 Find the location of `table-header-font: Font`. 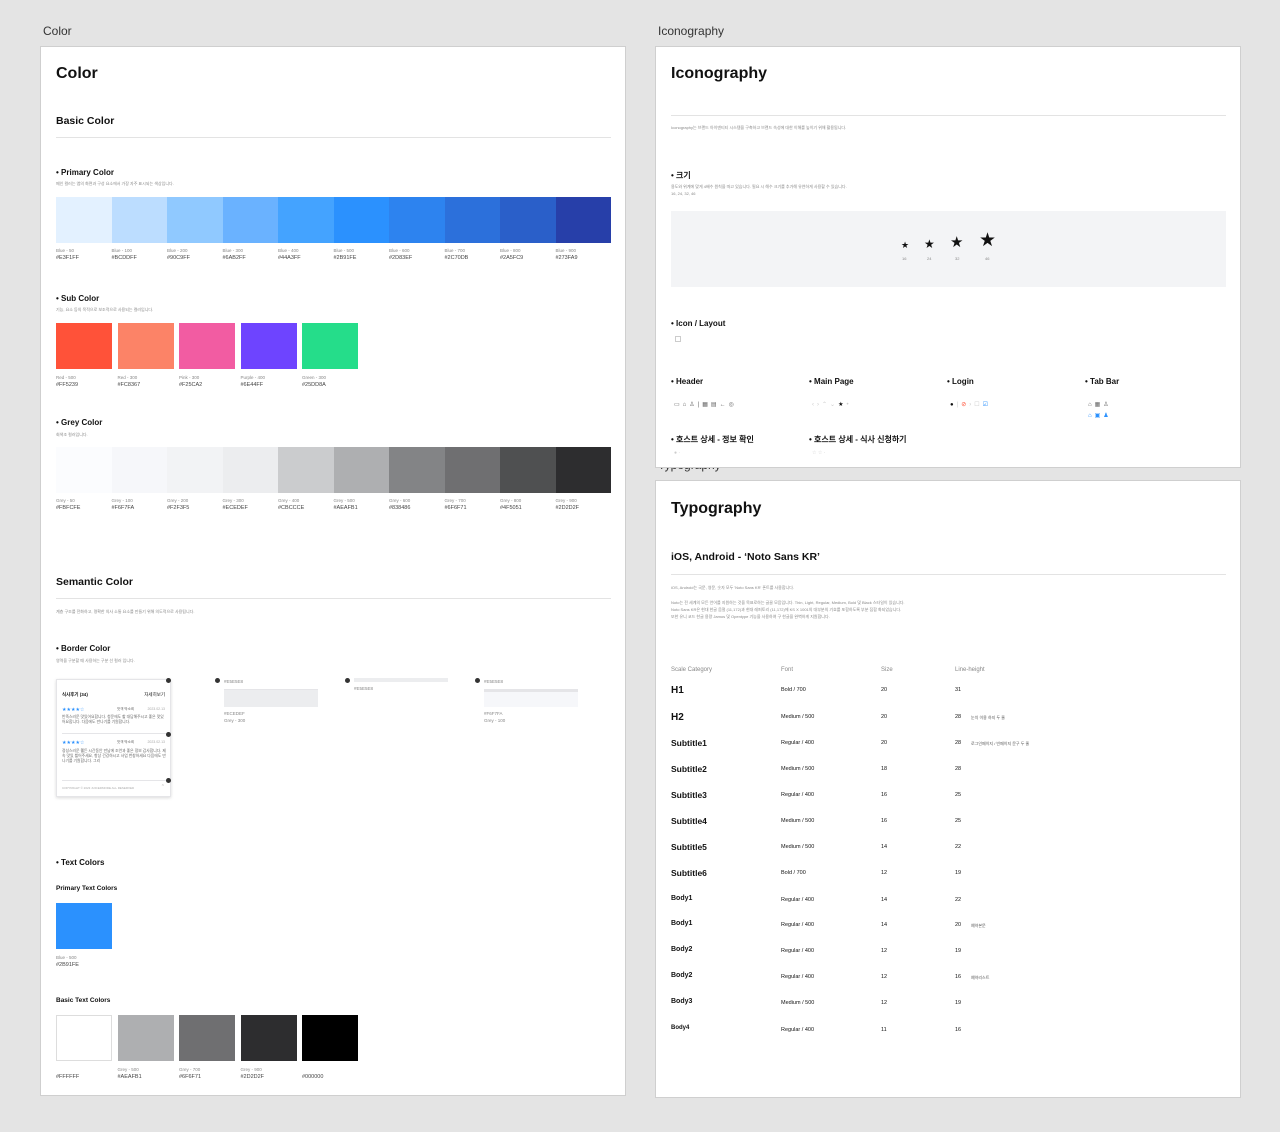

table-header-font: Font is located at coordinates (787, 670).